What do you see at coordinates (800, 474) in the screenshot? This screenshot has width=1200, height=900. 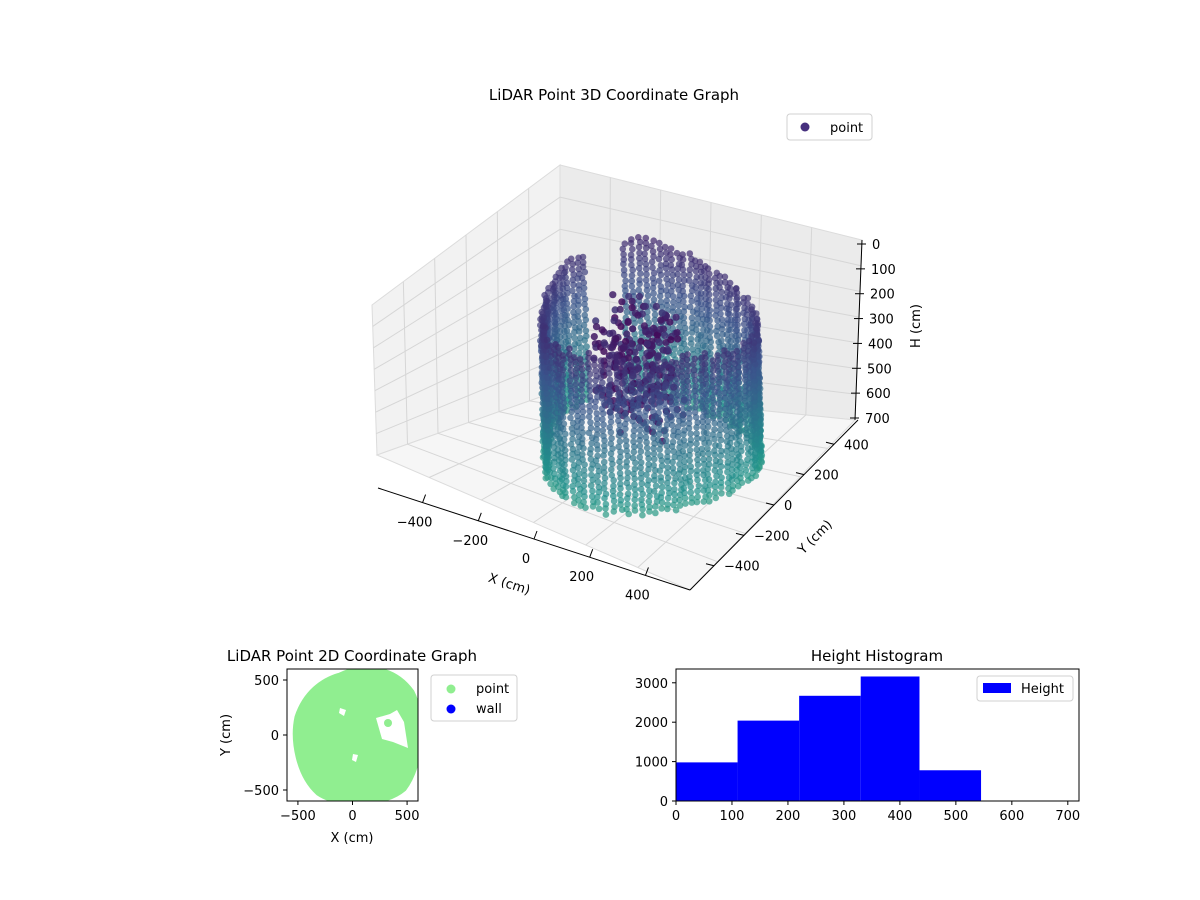 I see `y-tick-3d` at bounding box center [800, 474].